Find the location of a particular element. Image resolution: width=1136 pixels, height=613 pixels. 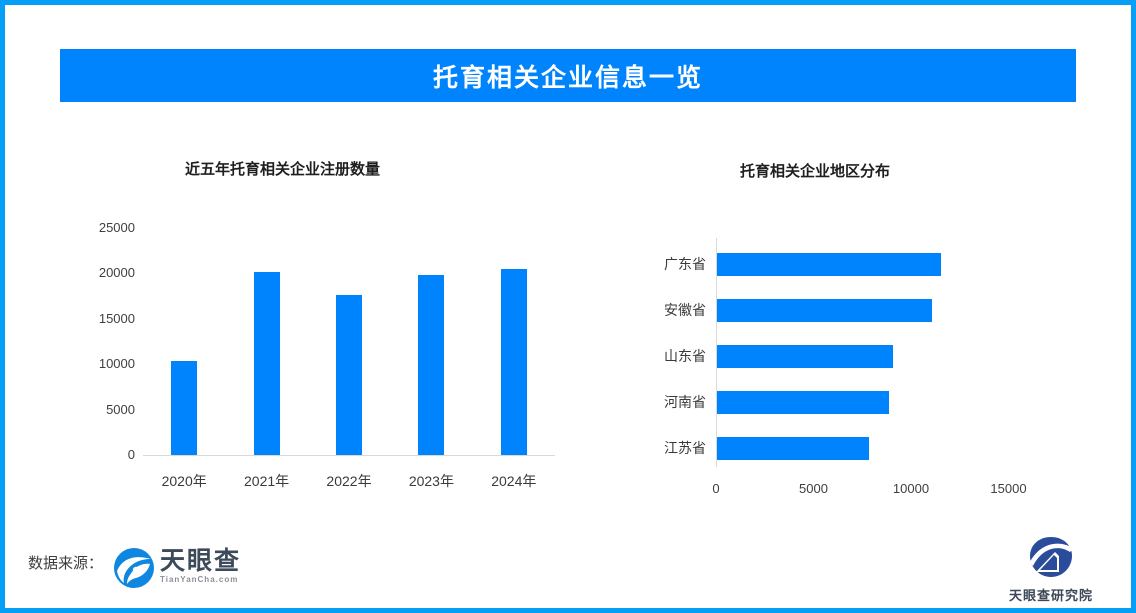

left-chart-x-axis-line is located at coordinates (349, 455).